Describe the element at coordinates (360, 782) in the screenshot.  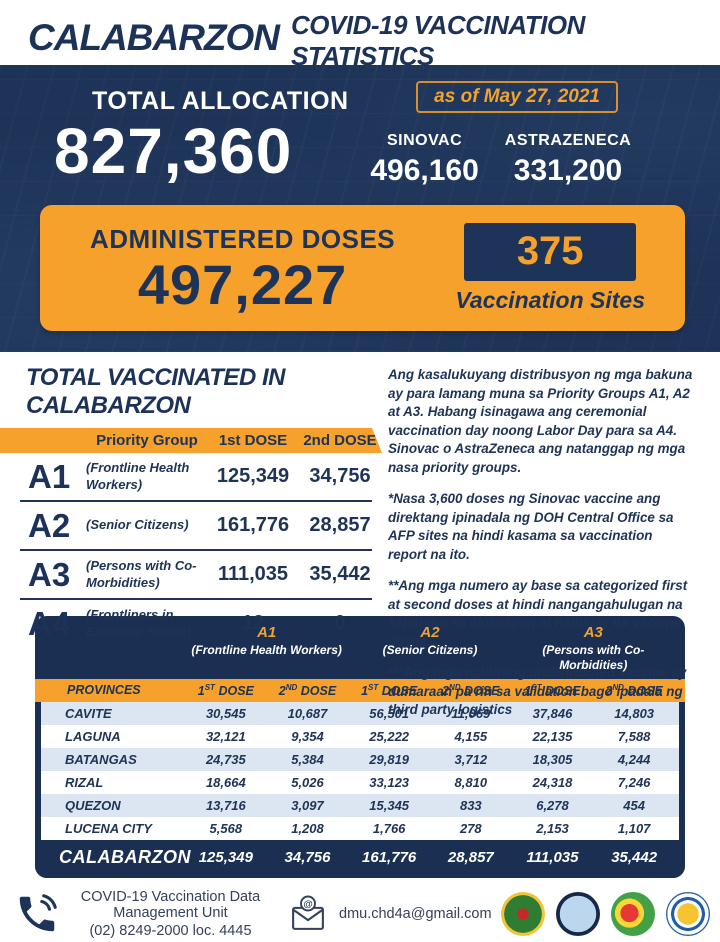
I see `province-row: RIZAL 18,664 5,026 33,123 8,810 24,318 7,246` at that location.